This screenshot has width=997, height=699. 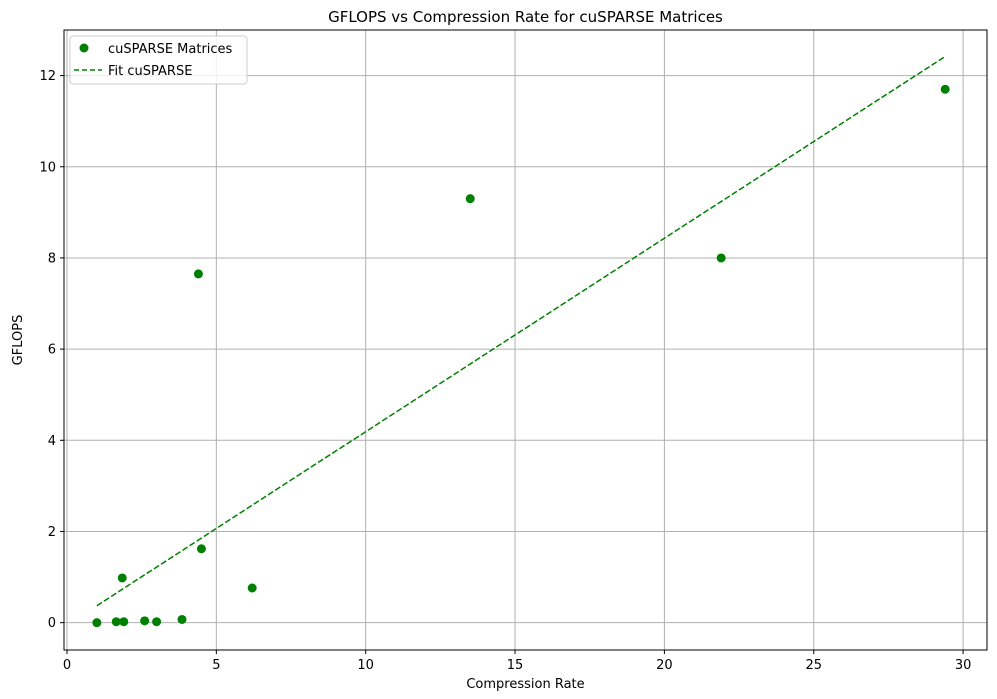 I want to click on x-tick-label: 25, so click(x=813, y=665).